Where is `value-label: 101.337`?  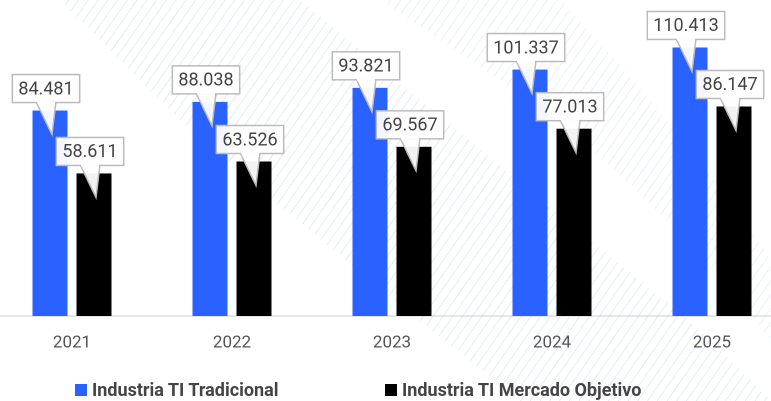
value-label: 101.337 is located at coordinates (525, 47).